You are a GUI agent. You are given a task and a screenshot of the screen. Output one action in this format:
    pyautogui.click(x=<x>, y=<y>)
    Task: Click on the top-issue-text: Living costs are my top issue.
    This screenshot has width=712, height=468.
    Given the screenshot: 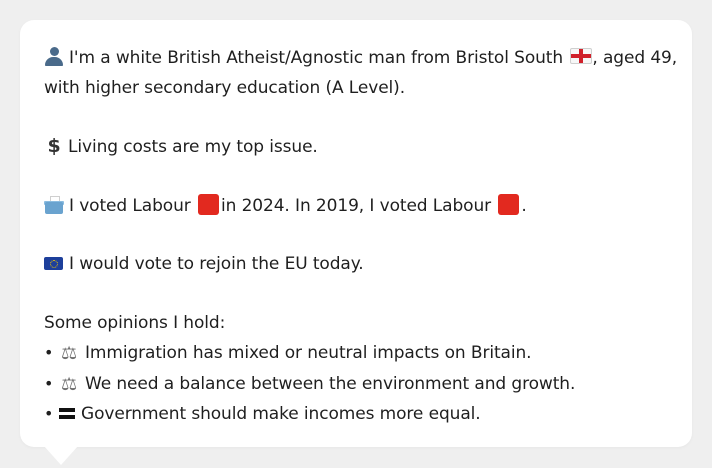 What is the action you would take?
    pyautogui.click(x=193, y=147)
    